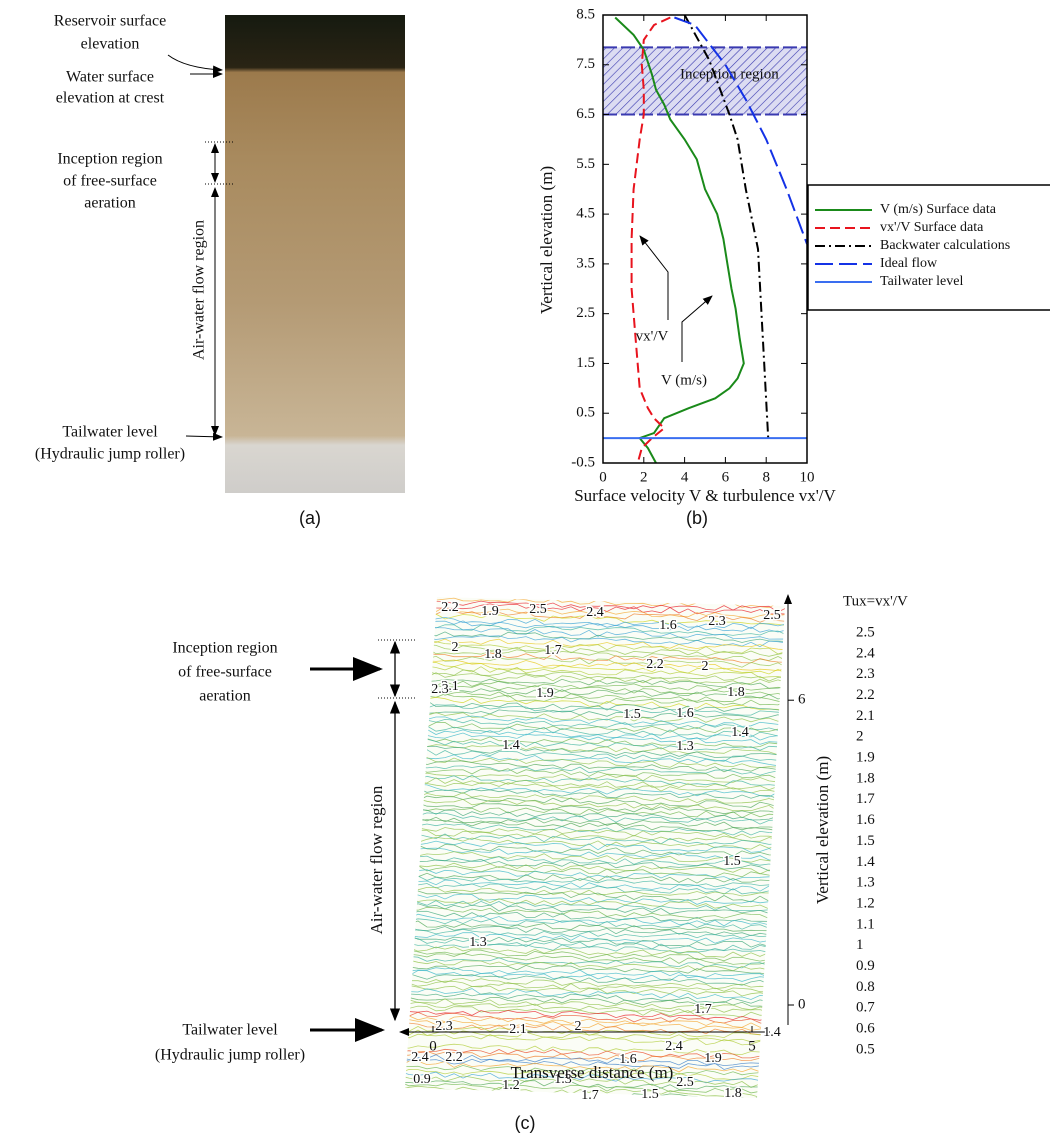  Describe the element at coordinates (705, 666) in the screenshot. I see `contour-label: 2` at that location.